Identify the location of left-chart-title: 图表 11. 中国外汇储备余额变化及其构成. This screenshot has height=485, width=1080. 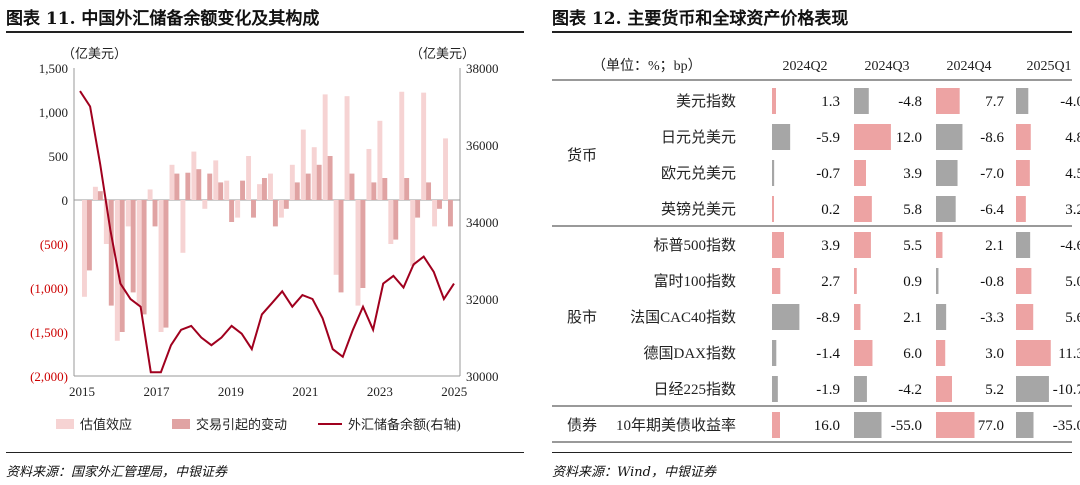
(163, 19).